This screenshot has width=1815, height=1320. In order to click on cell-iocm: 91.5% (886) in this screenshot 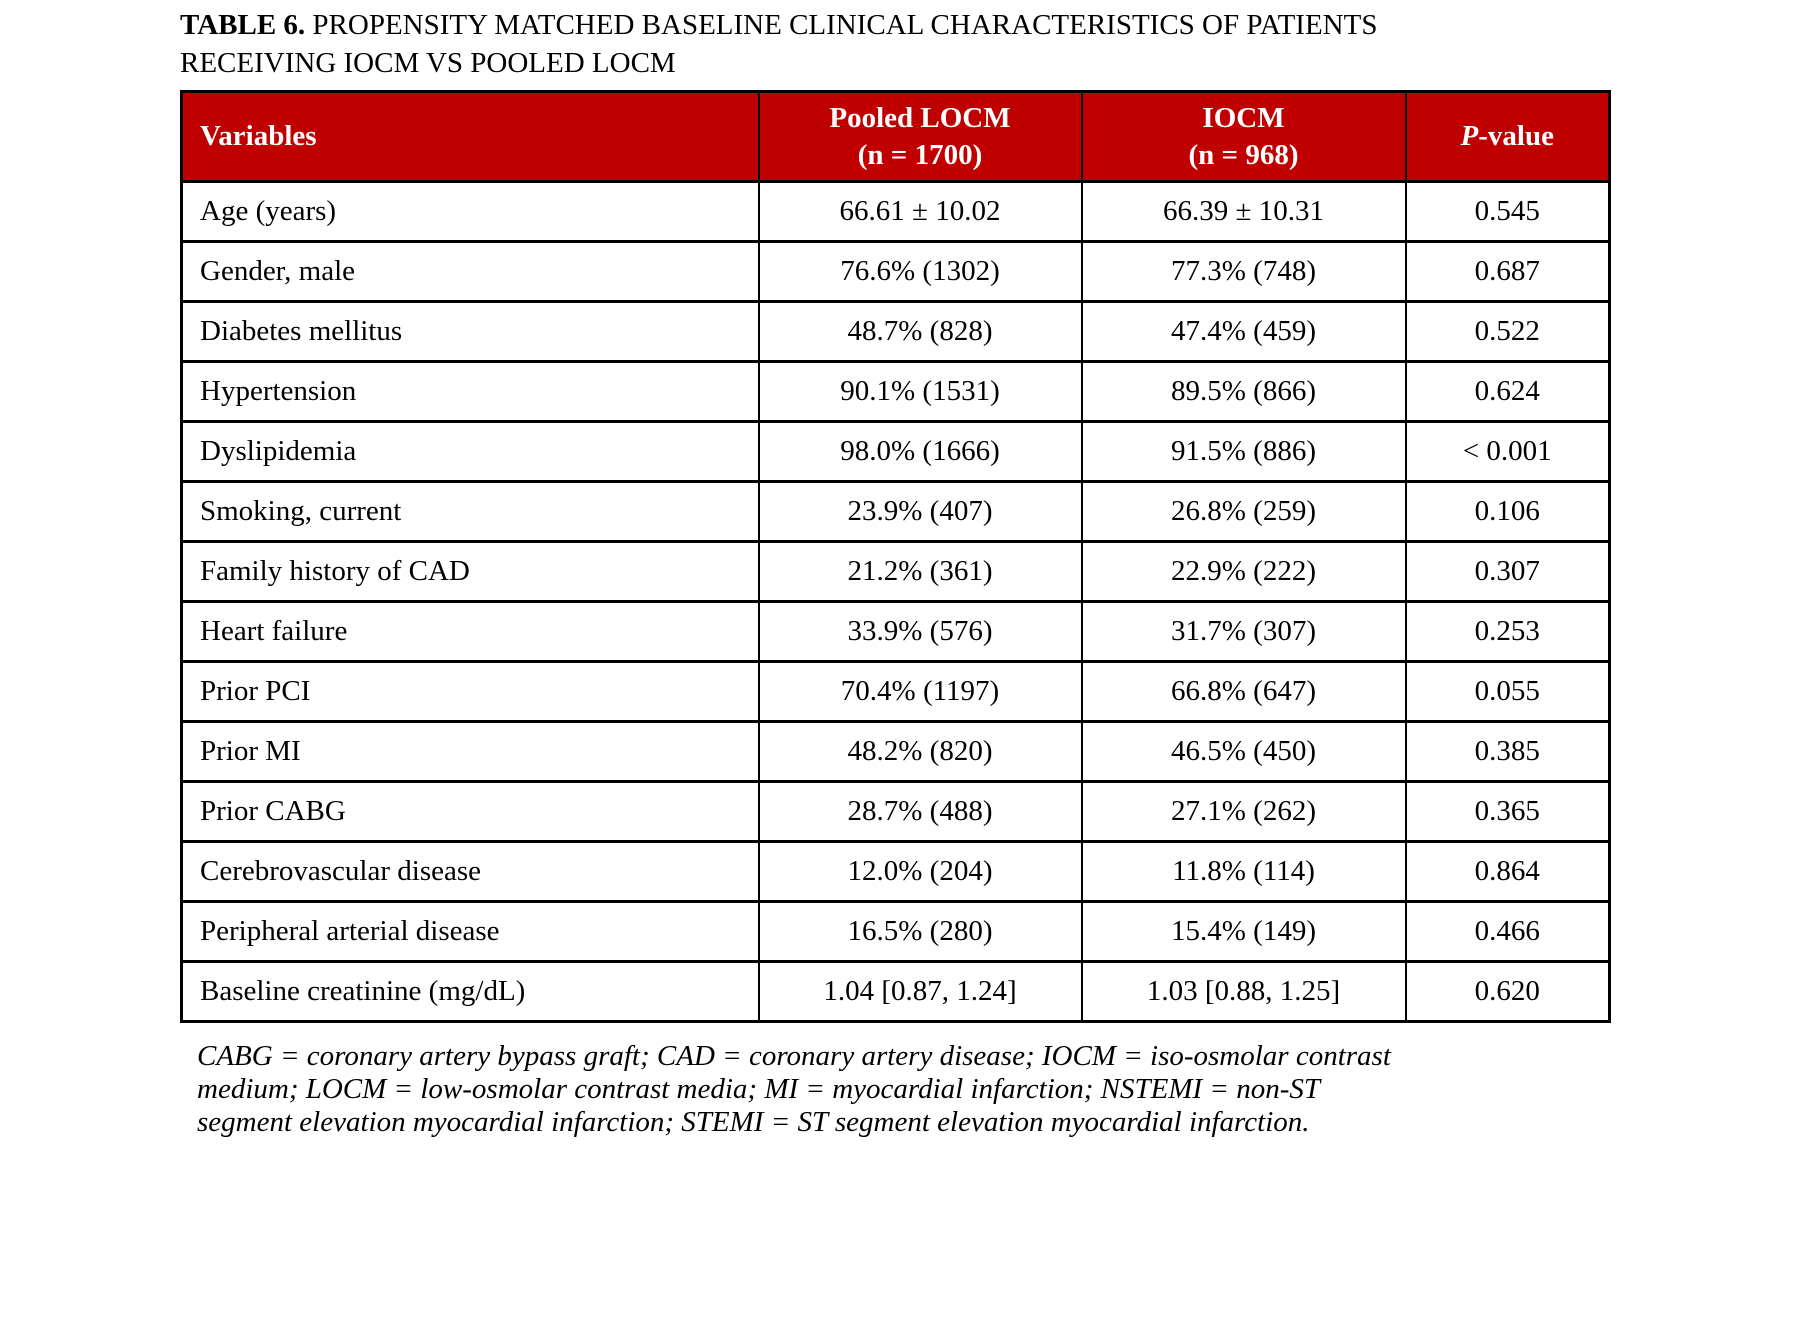, I will do `click(1243, 451)`.